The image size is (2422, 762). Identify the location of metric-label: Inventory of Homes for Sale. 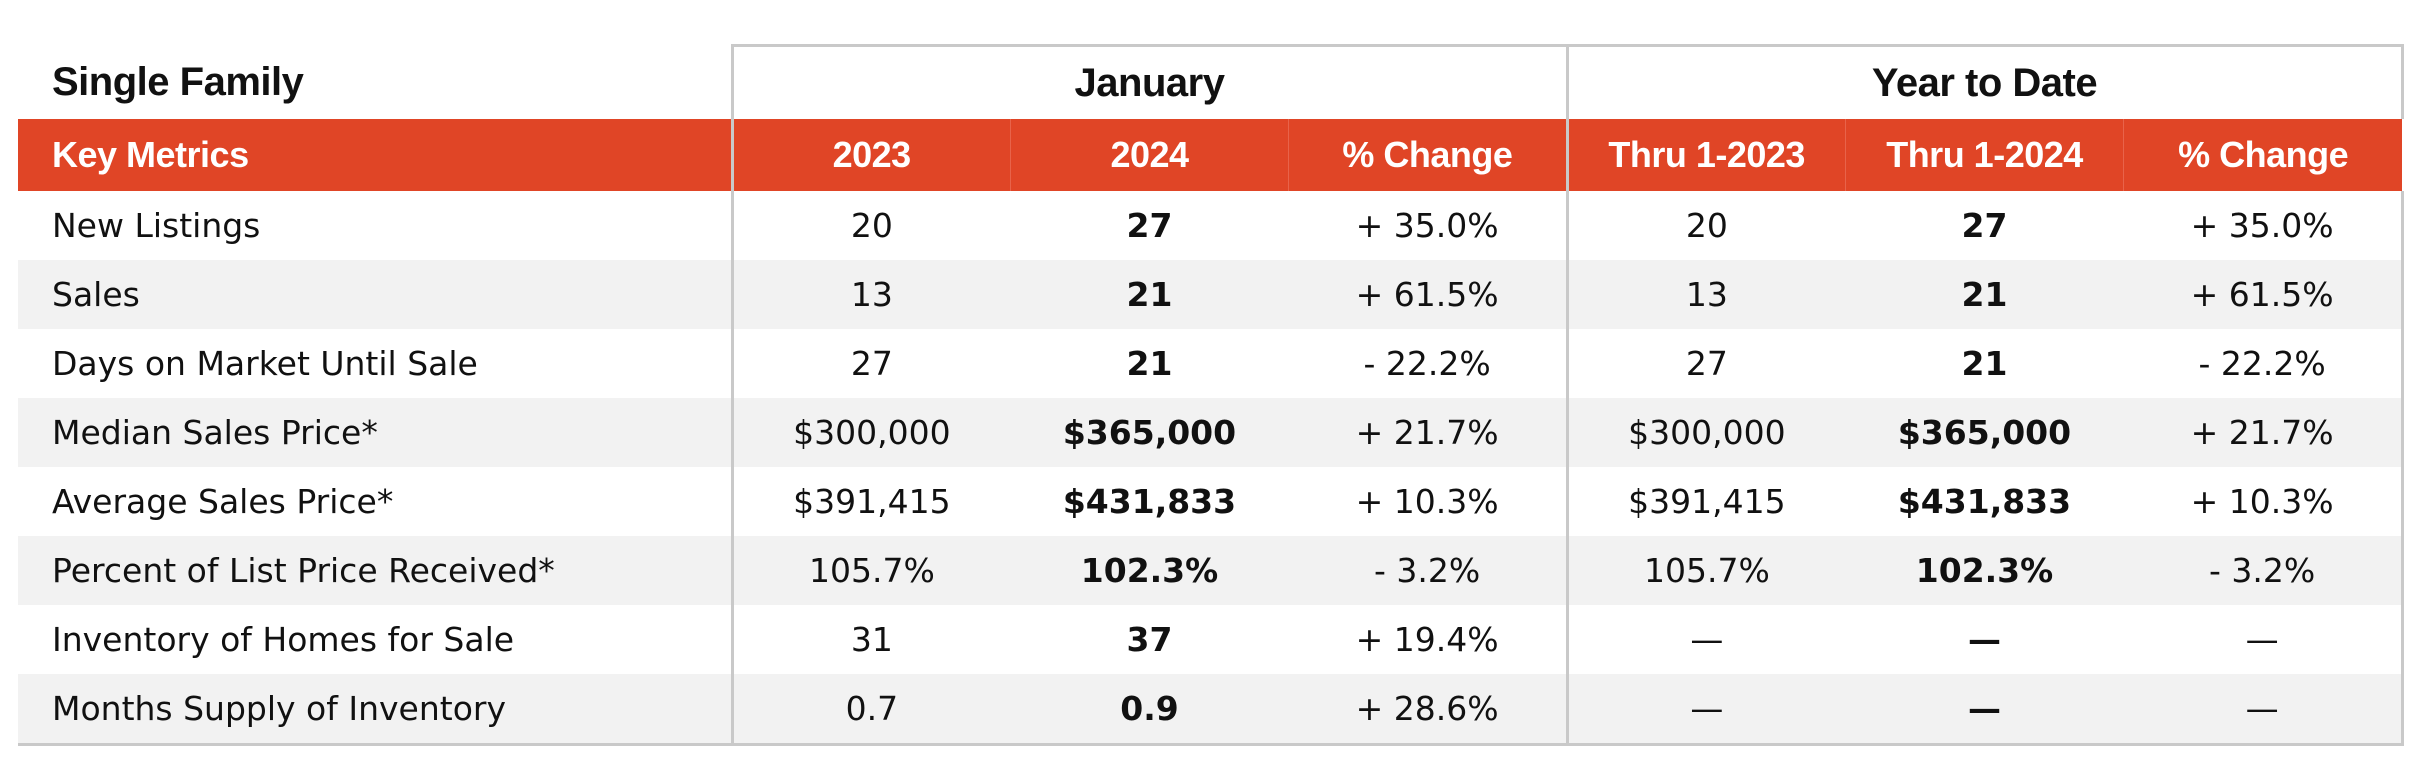
(283, 639).